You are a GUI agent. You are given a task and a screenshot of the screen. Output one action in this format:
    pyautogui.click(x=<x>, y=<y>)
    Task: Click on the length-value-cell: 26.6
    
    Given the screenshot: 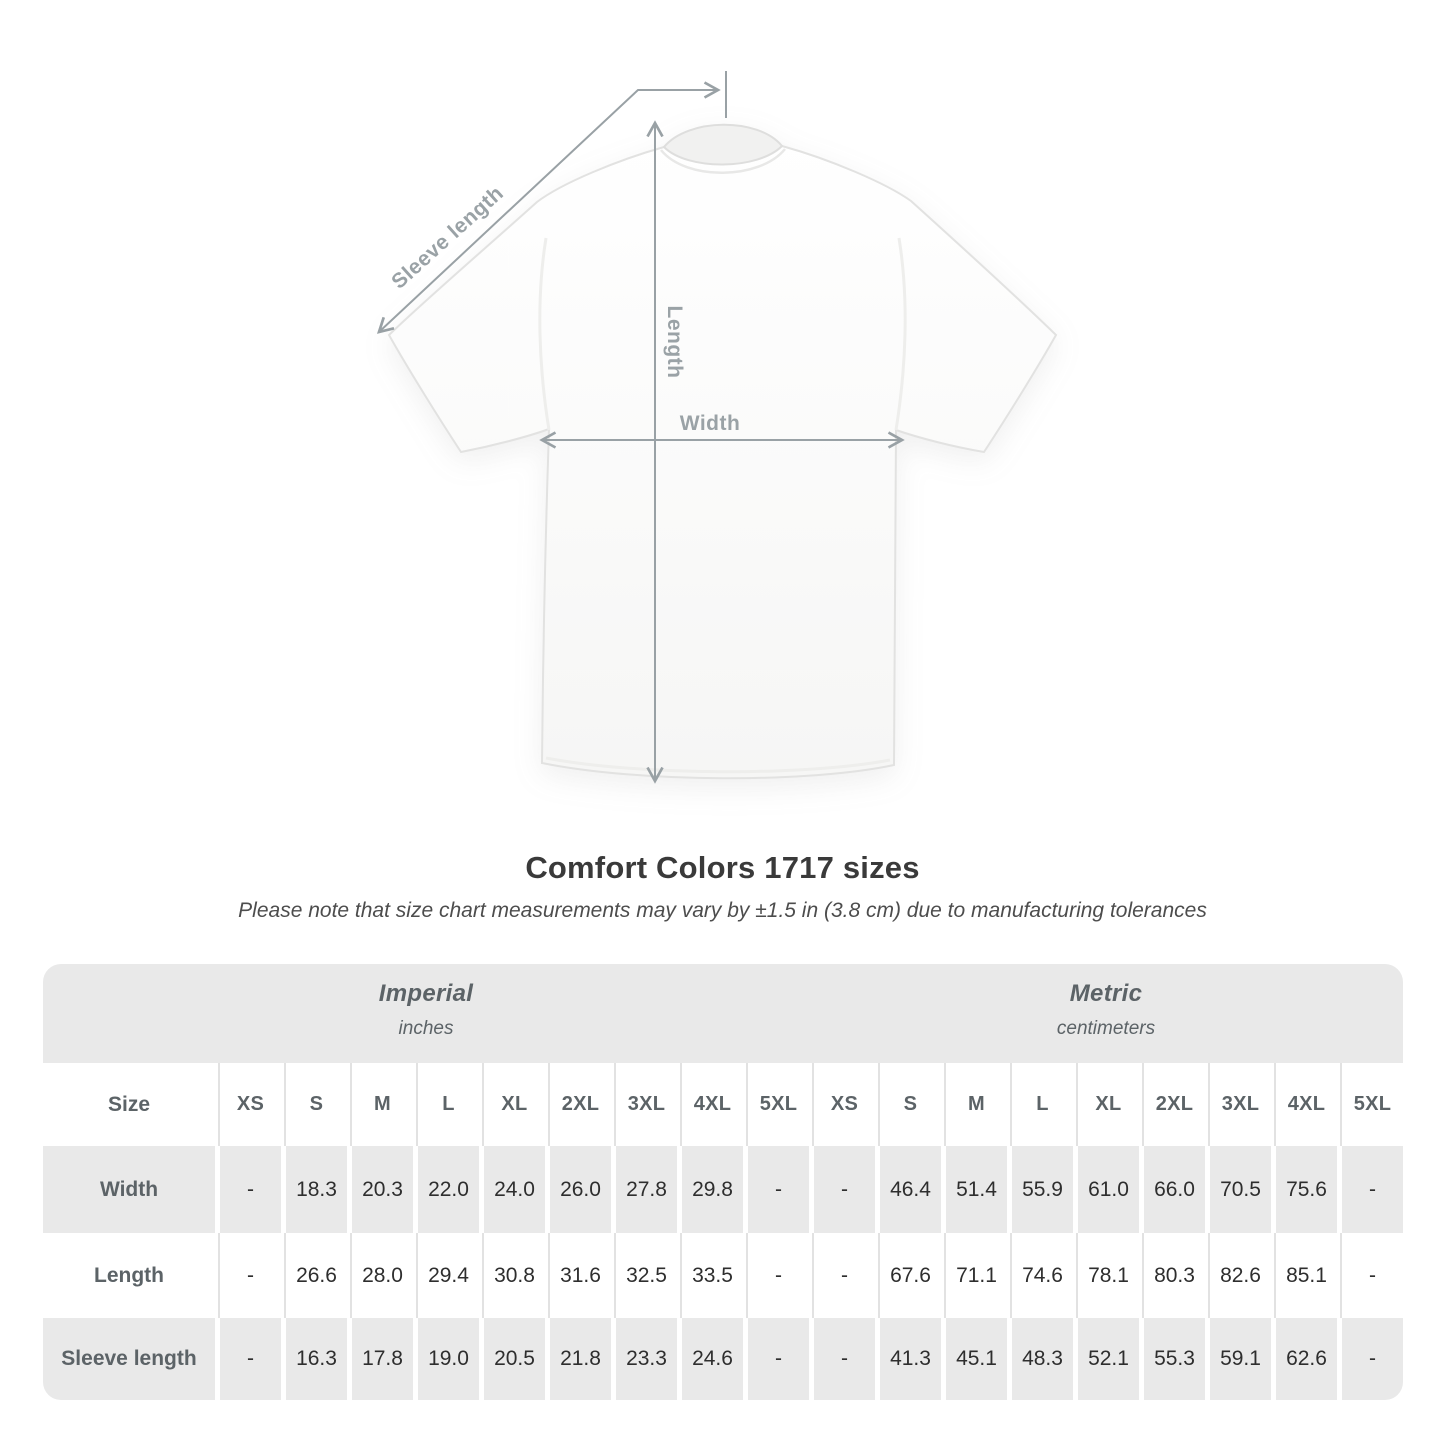 What is the action you would take?
    pyautogui.click(x=316, y=1275)
    